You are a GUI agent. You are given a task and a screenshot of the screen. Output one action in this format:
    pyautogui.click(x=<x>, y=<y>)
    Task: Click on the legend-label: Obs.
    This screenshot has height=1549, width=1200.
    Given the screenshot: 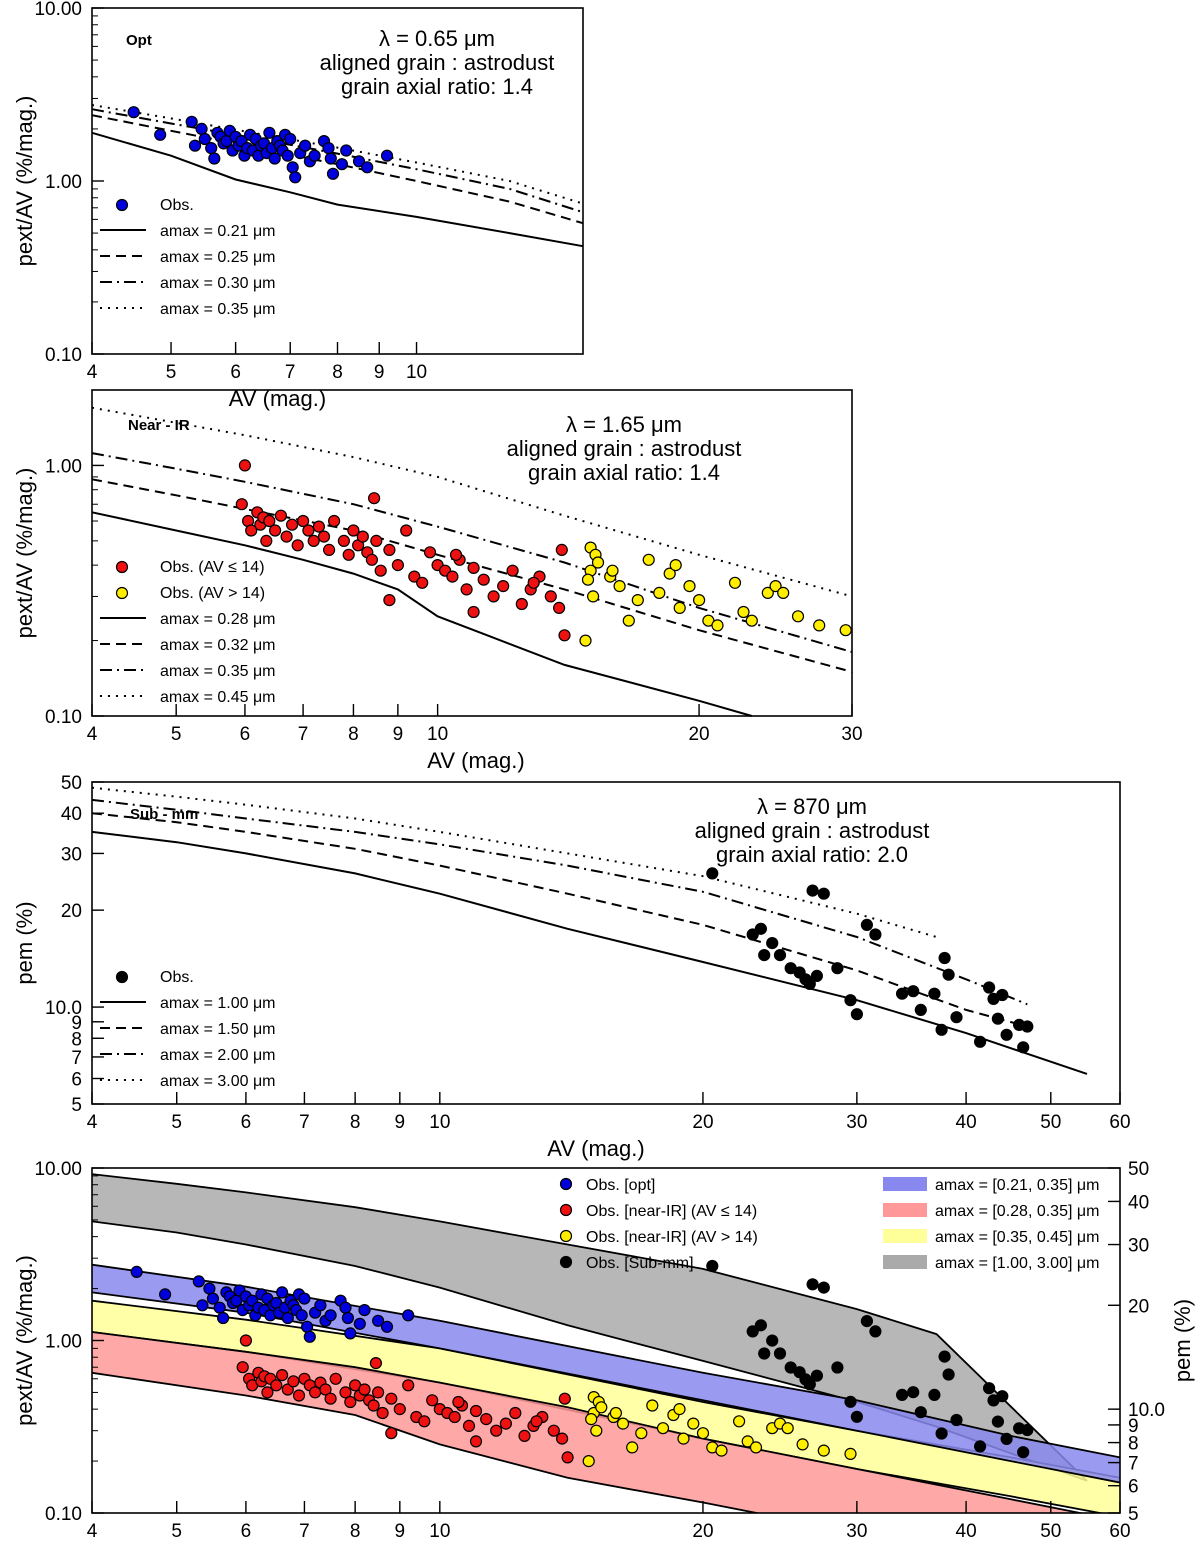 What is the action you would take?
    pyautogui.click(x=177, y=977)
    